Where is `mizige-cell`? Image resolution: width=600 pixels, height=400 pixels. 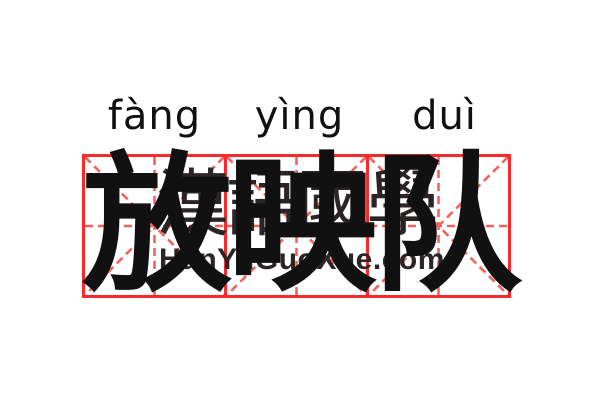 mizige-cell is located at coordinates (438, 226).